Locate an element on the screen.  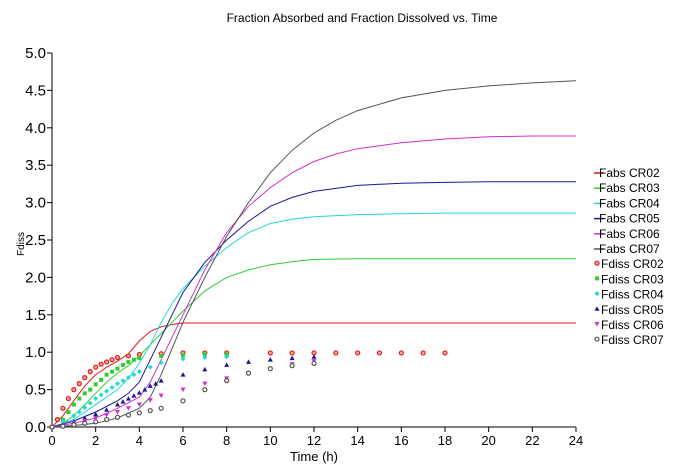
y-tick-label: 2.0 is located at coordinates (35, 277).